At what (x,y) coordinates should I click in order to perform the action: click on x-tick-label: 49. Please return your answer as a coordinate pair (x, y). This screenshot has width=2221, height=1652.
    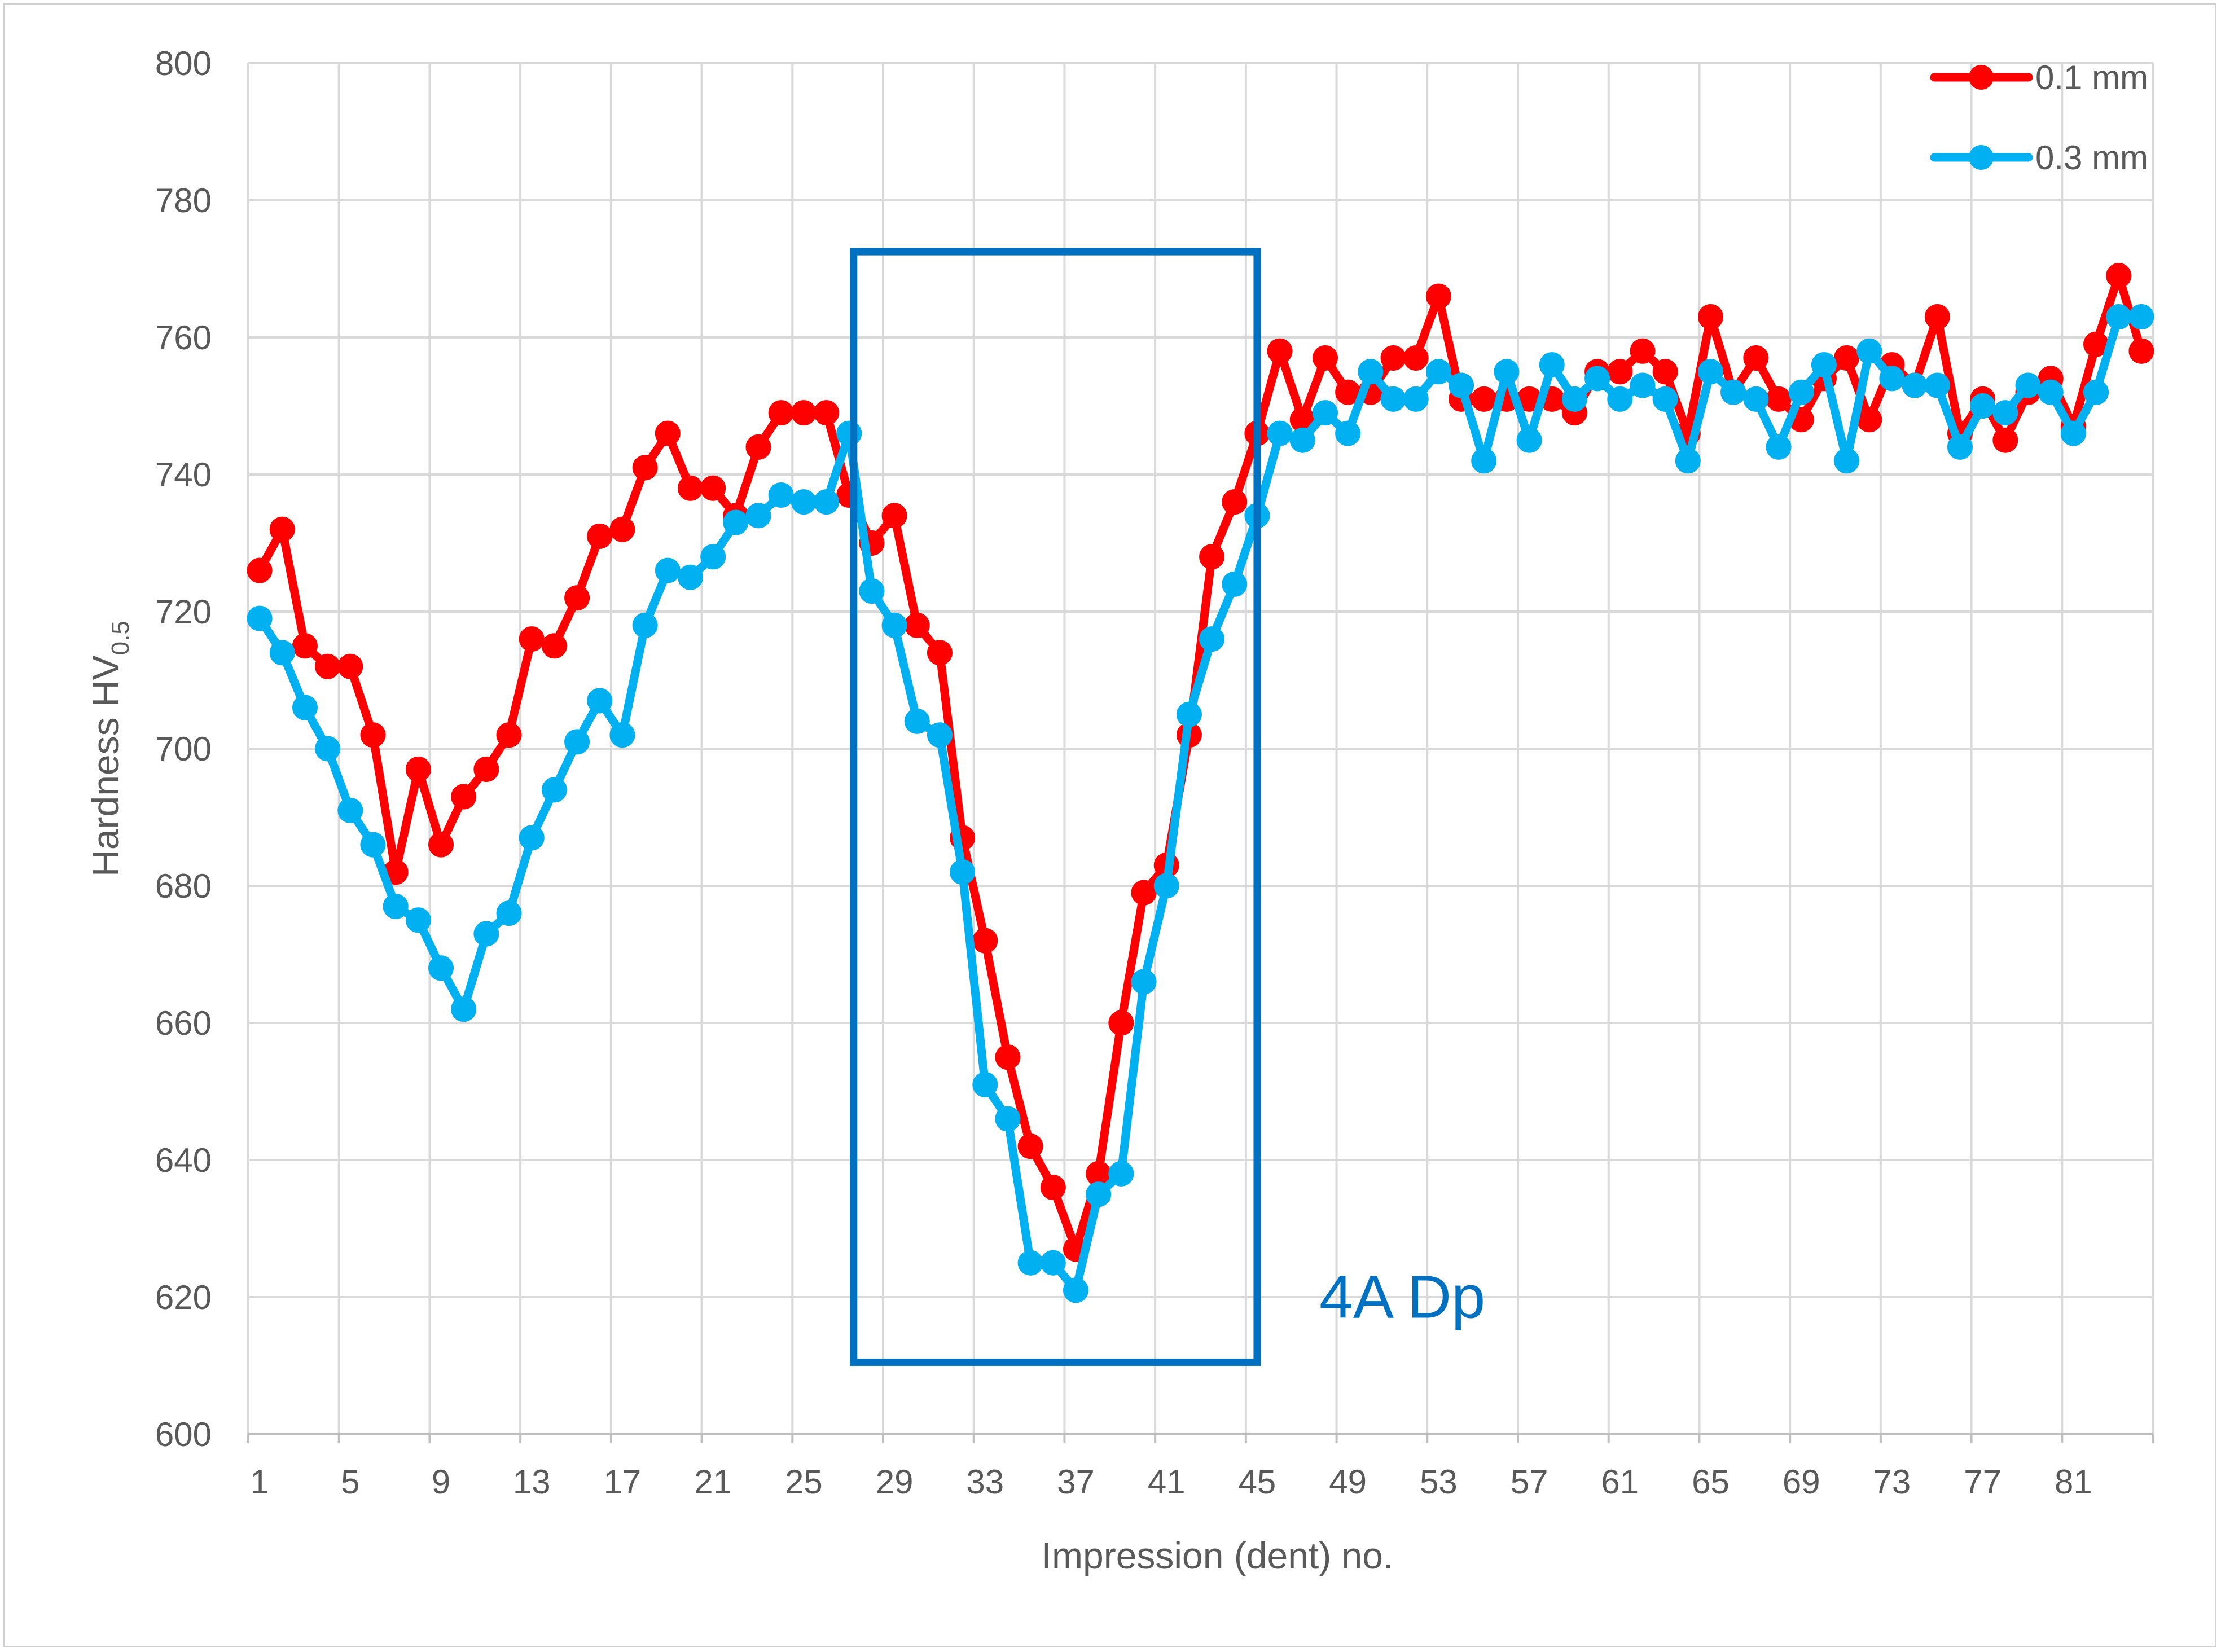
    Looking at the image, I should click on (1348, 1482).